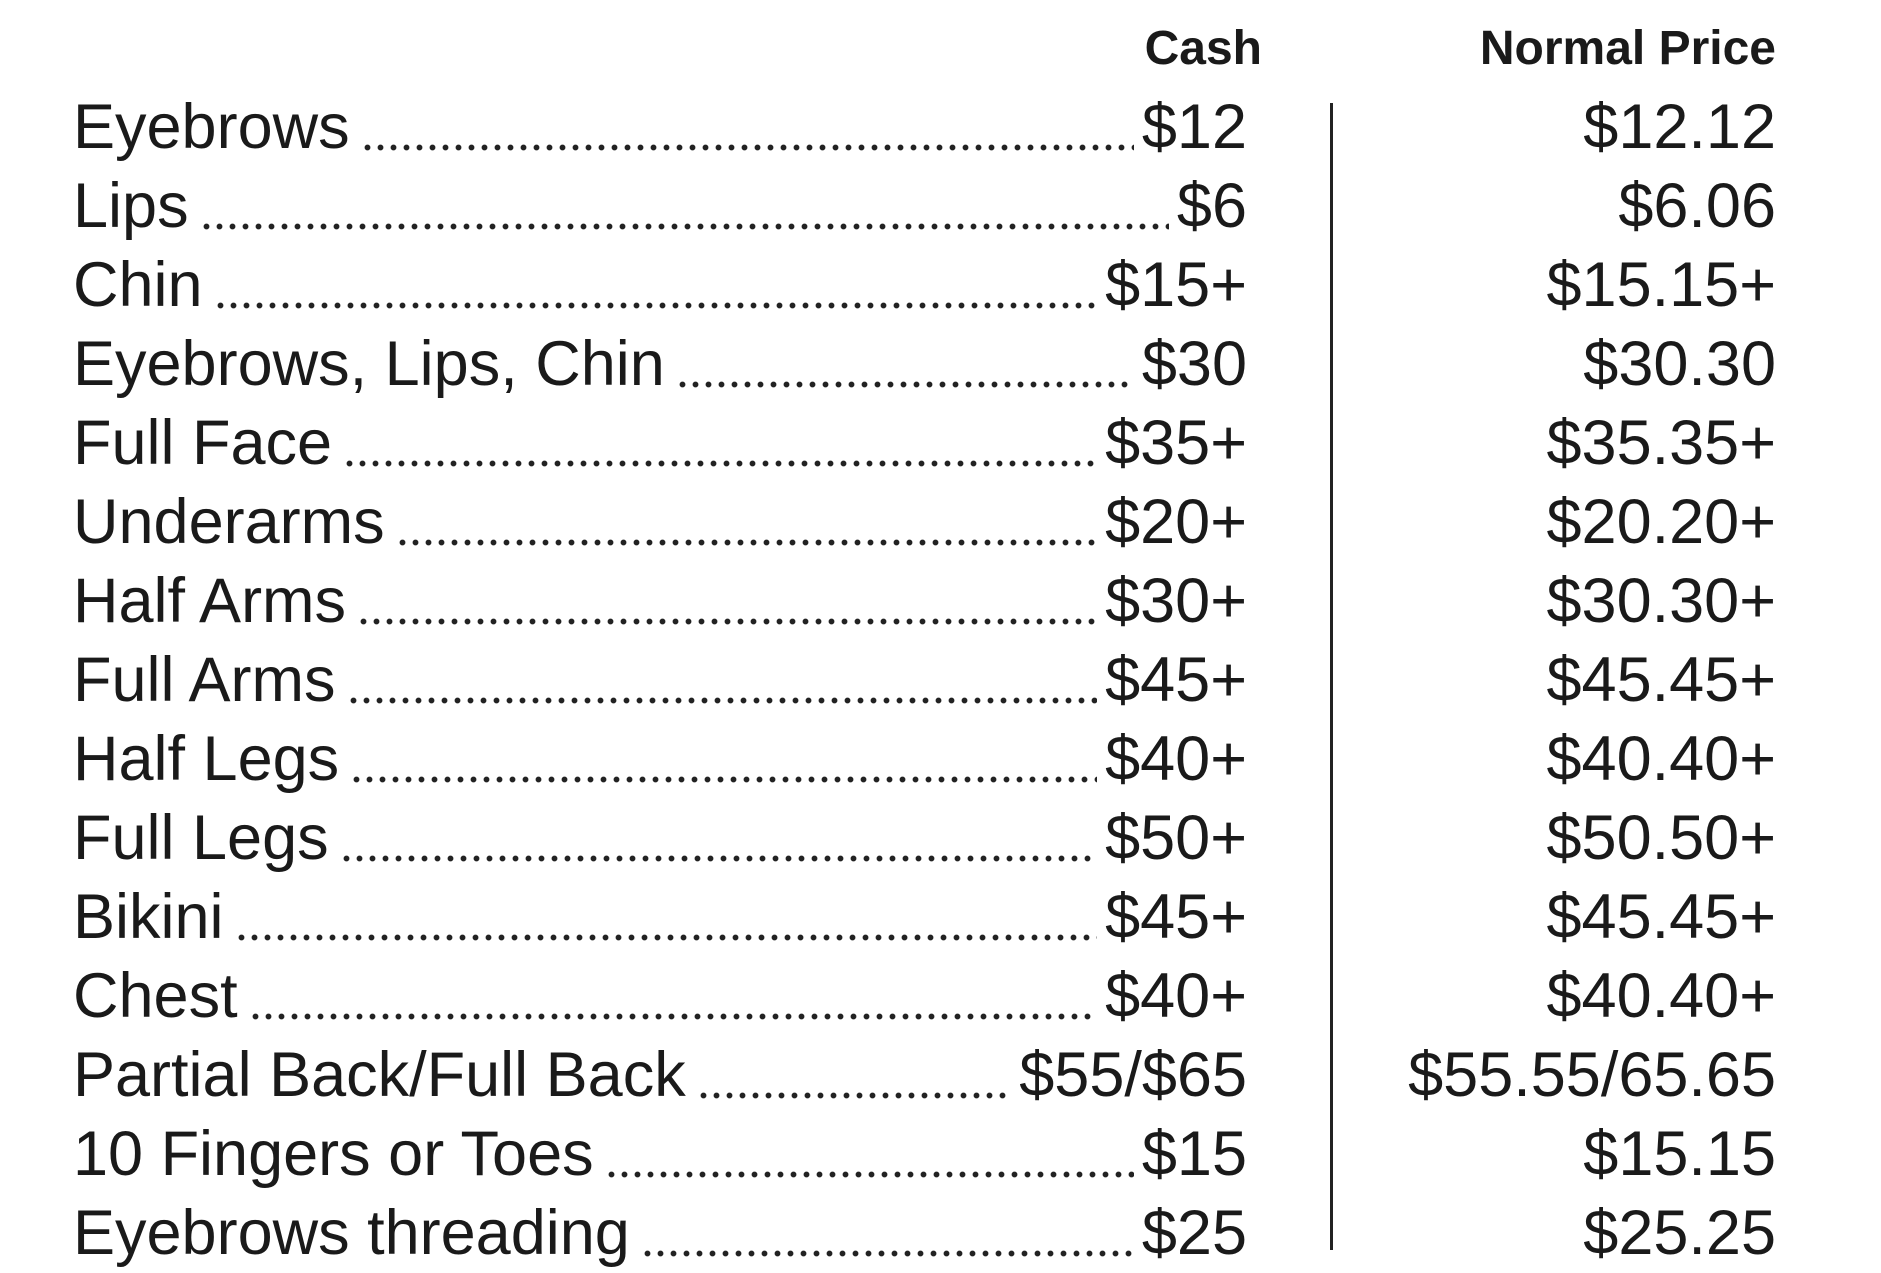  What do you see at coordinates (1176, 838) in the screenshot?
I see `cash-price: $50+` at bounding box center [1176, 838].